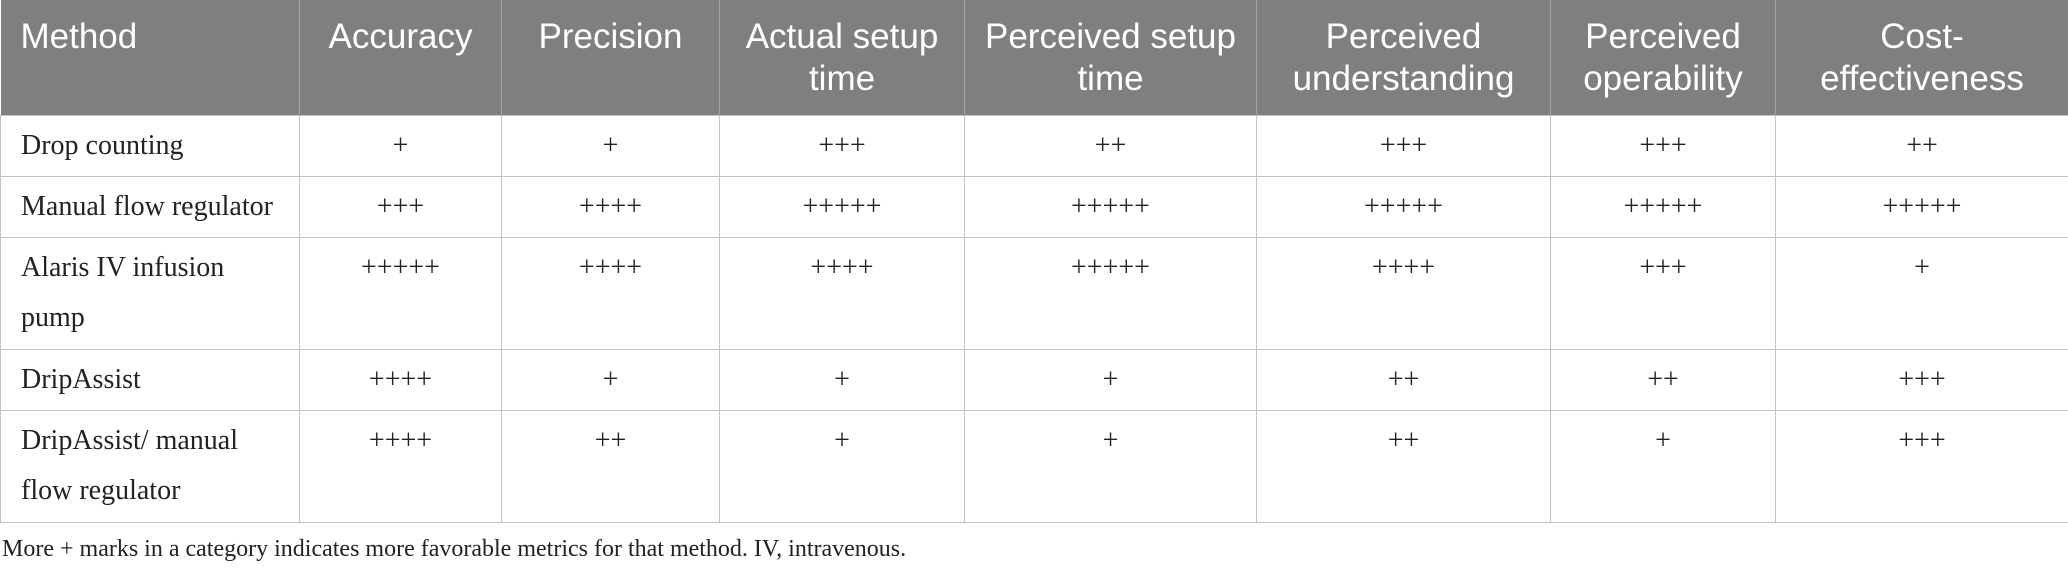 The width and height of the screenshot is (2068, 574). Describe the element at coordinates (150, 145) in the screenshot. I see `method-cell: Drop counting` at that location.